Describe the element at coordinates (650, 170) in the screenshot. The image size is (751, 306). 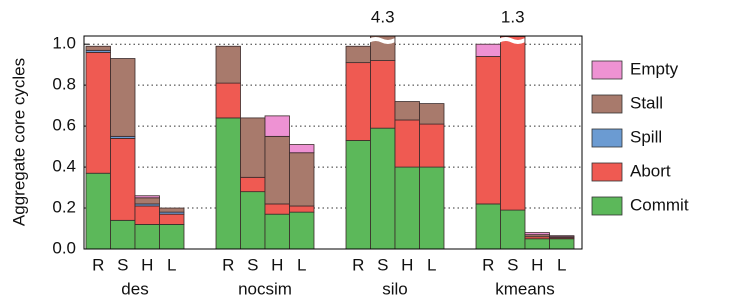
I see `legend-label: Abort` at that location.